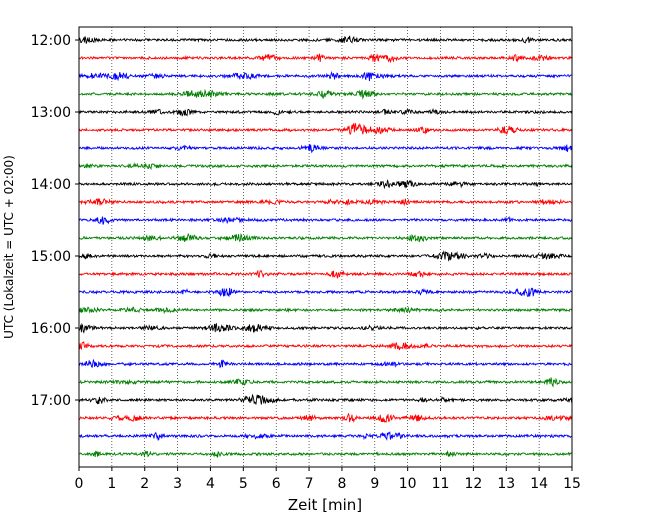 Image resolution: width=650 pixels, height=520 pixels. I want to click on y-tick-label: 16:00, so click(51, 329).